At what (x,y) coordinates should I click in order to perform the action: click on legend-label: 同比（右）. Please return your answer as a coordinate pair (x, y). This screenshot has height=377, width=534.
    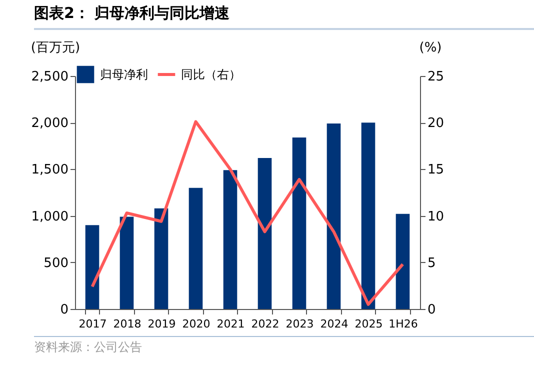
    Looking at the image, I should click on (211, 75).